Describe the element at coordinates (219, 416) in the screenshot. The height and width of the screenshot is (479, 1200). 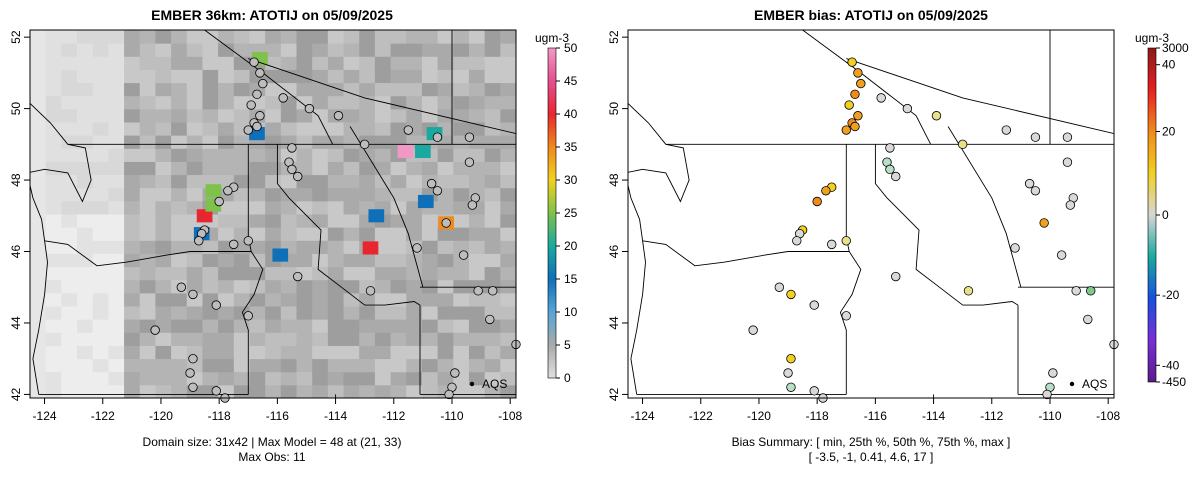
I see `x-tick-label: -118` at that location.